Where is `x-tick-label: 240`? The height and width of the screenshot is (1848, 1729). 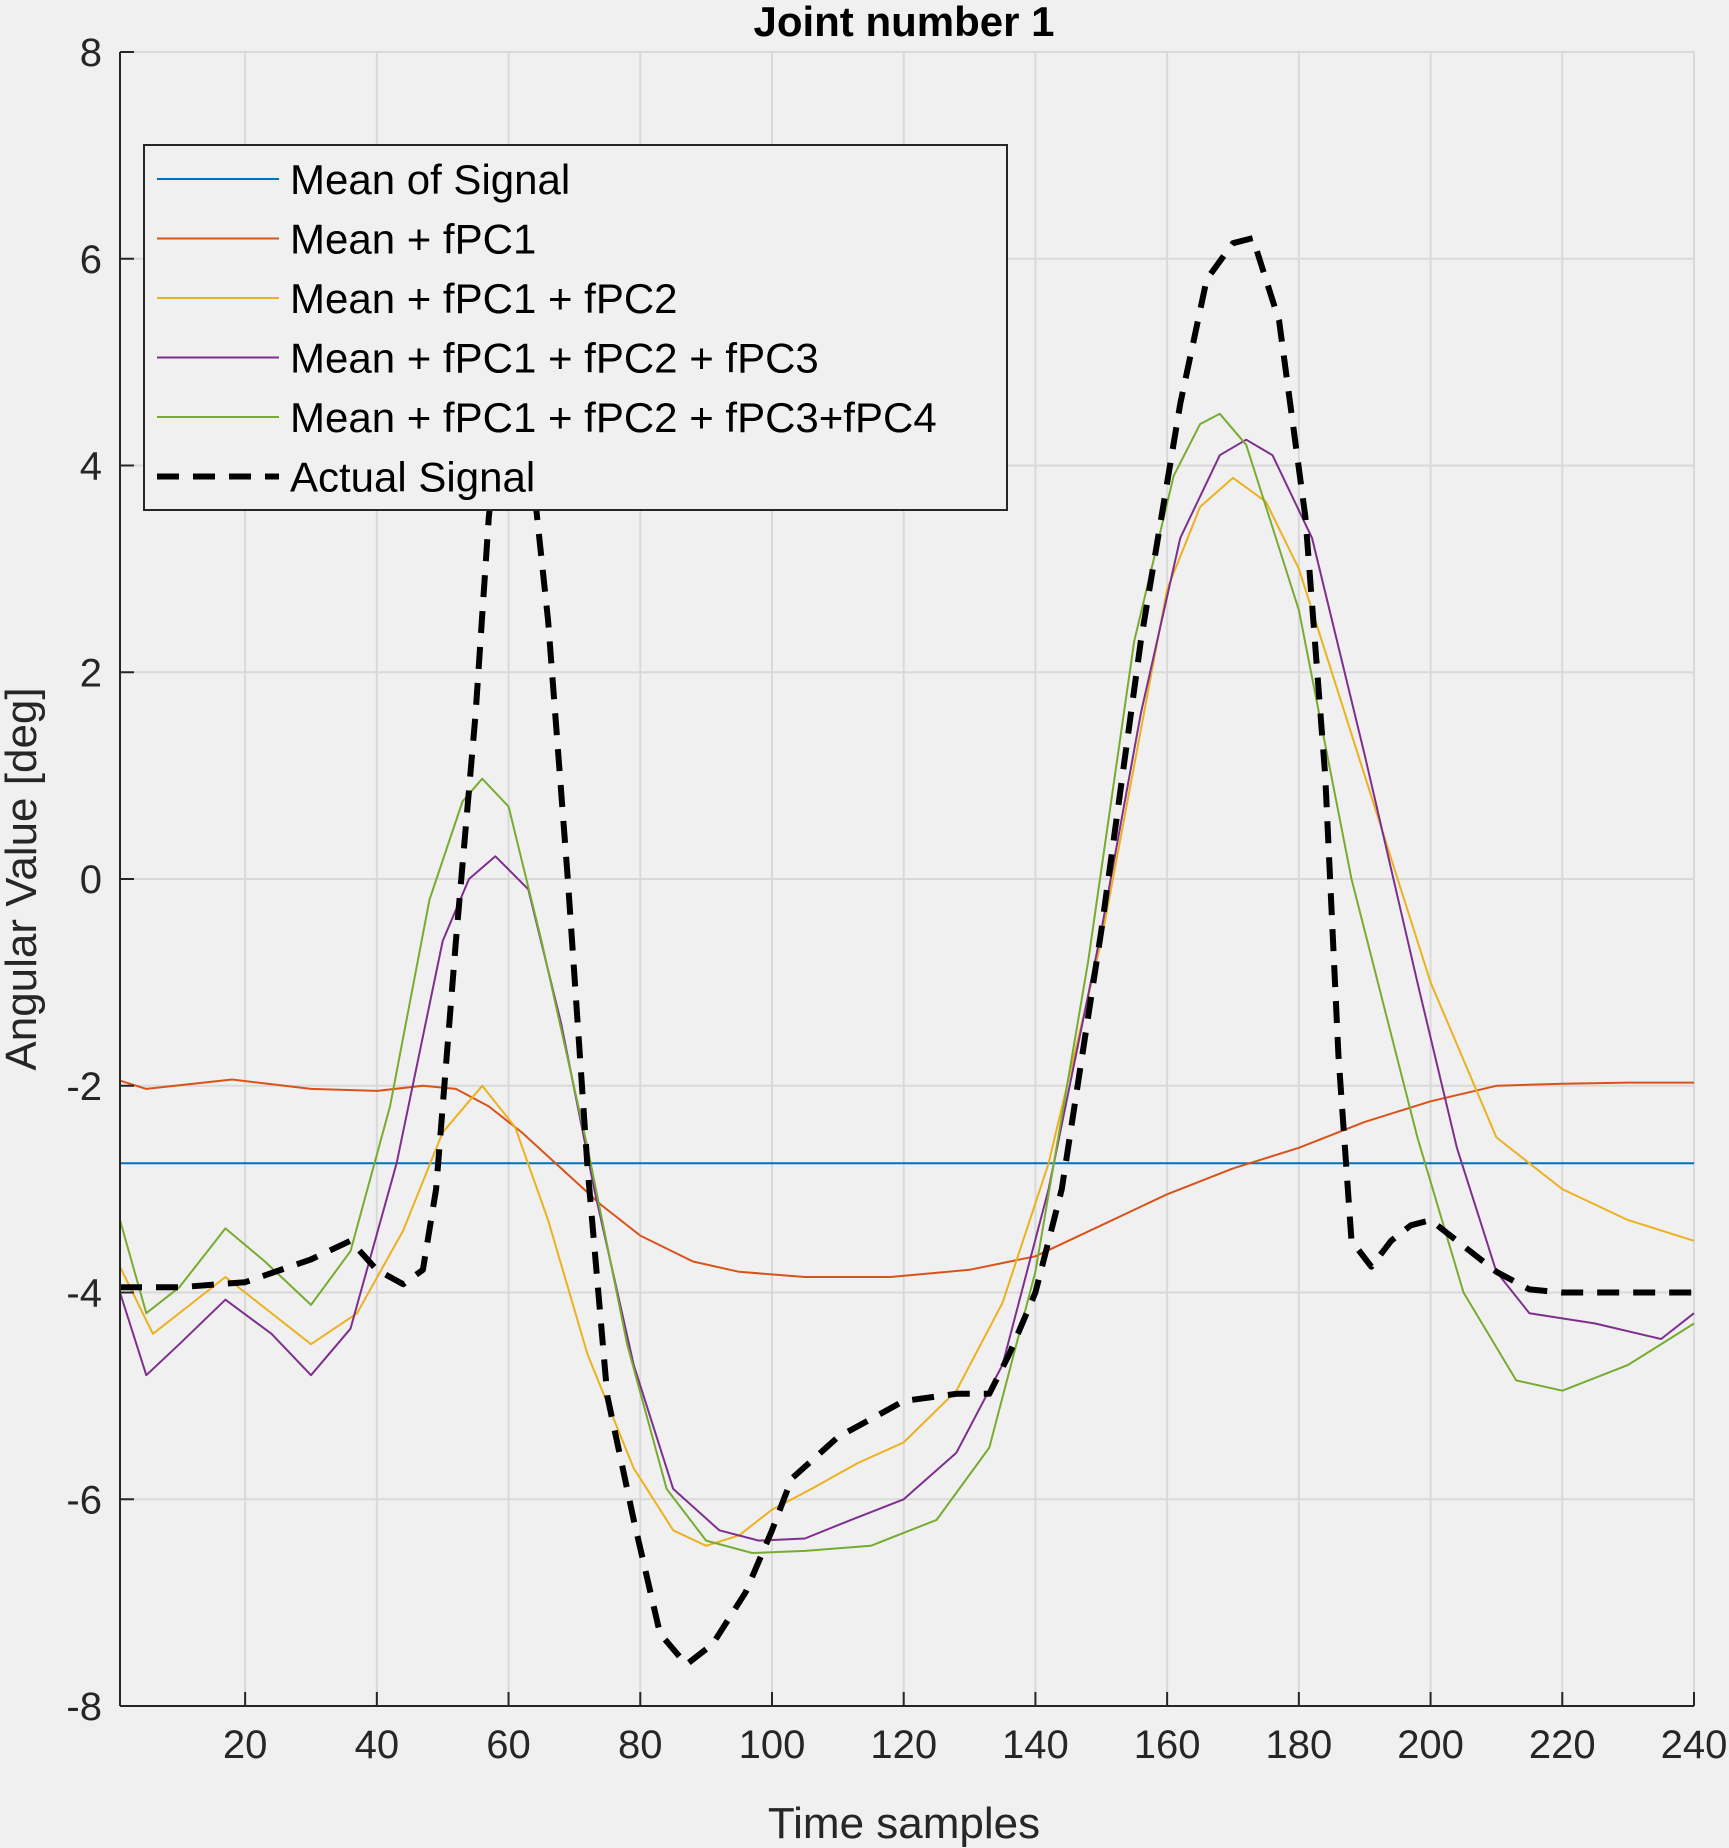
x-tick-label: 240 is located at coordinates (1694, 1745).